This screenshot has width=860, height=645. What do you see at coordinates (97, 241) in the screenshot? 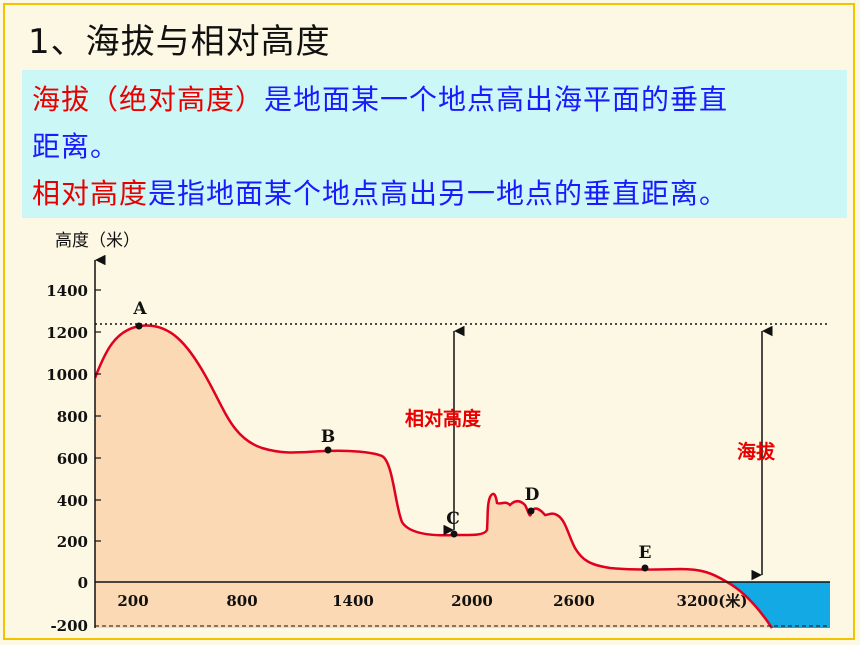
I see `y-axis-label: 高度（米）` at bounding box center [97, 241].